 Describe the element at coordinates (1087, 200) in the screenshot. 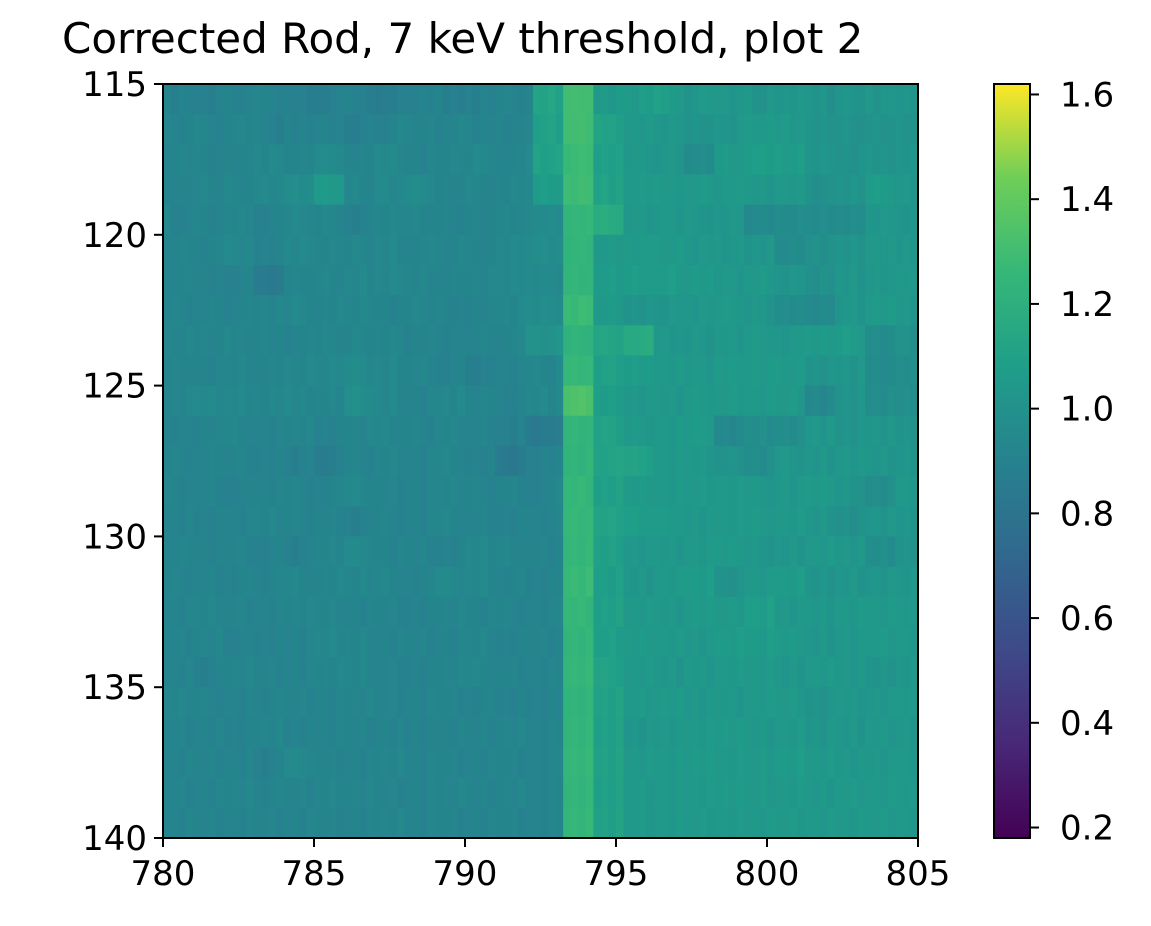

I see `colorbar-tick-label: 1.4` at that location.